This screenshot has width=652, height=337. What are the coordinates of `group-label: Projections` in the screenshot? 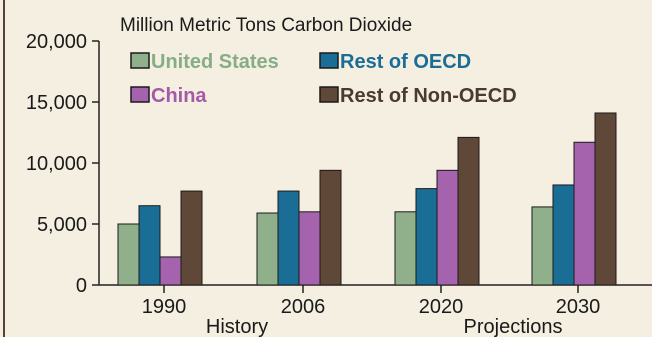 It's located at (513, 326).